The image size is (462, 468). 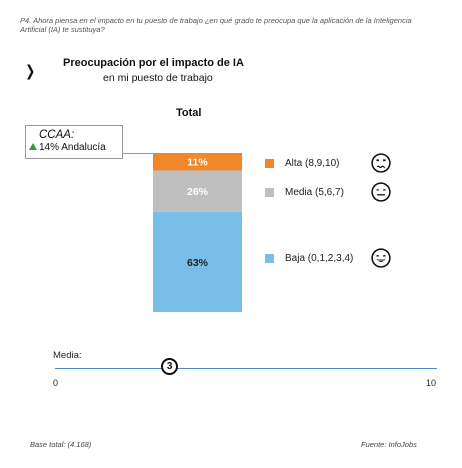 I want to click on bar-data-label: 11%, so click(x=197, y=163).